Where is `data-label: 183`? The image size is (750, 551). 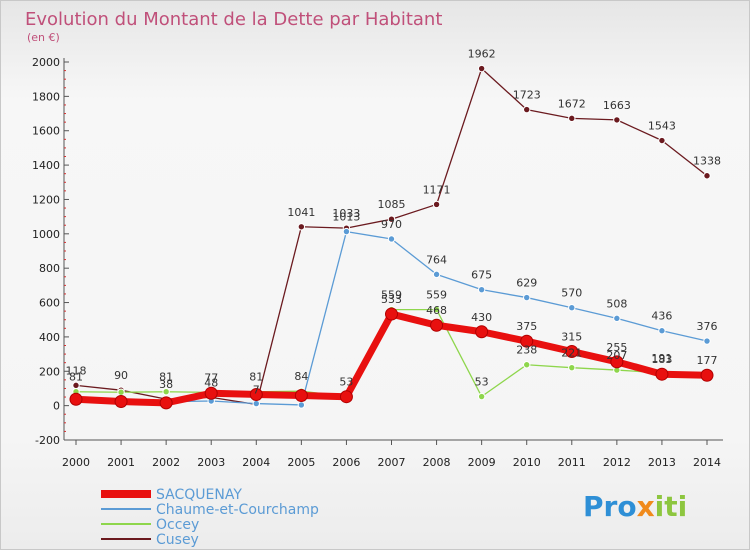 data-label: 183 is located at coordinates (661, 359).